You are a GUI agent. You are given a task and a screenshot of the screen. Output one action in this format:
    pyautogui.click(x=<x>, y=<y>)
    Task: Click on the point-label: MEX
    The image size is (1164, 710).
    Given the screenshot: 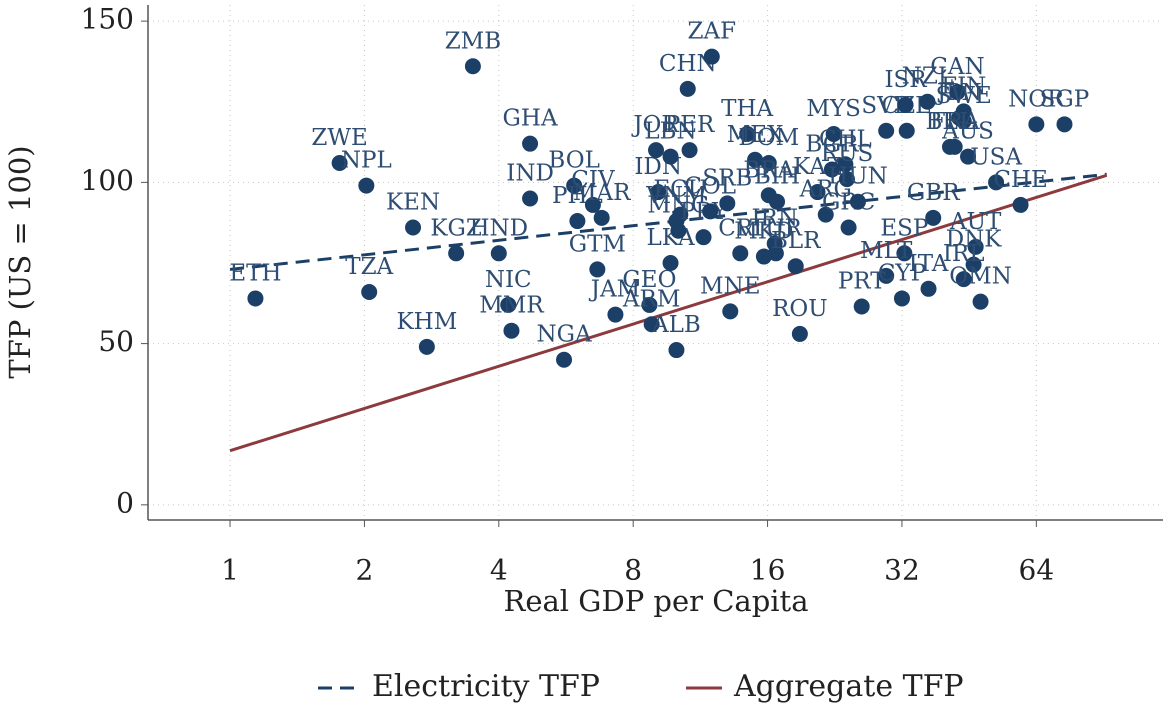 What is the action you would take?
    pyautogui.click(x=755, y=135)
    